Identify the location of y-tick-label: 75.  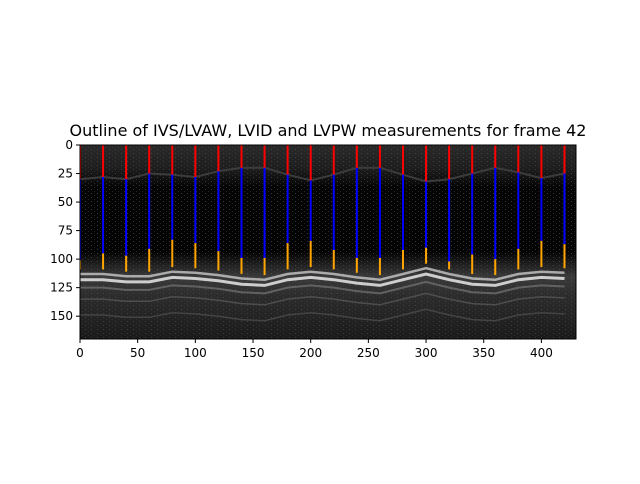
(65, 231).